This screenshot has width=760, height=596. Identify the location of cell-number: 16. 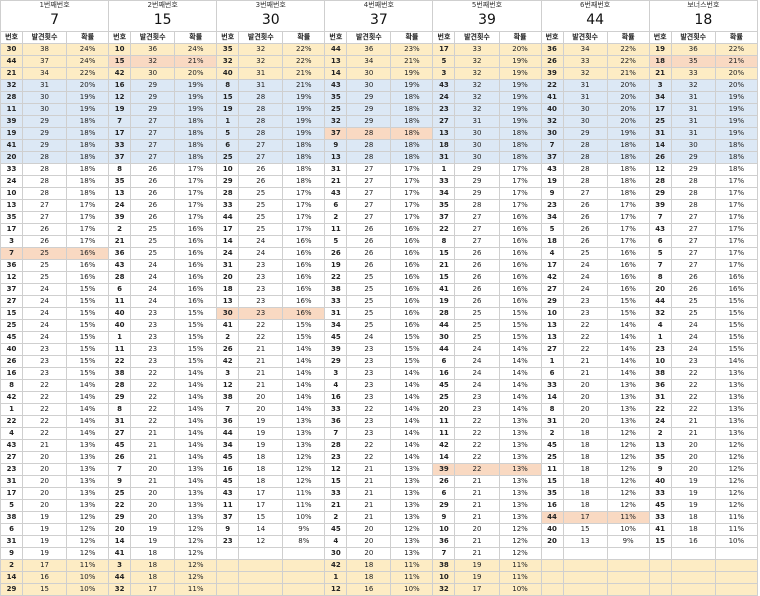
(12, 373).